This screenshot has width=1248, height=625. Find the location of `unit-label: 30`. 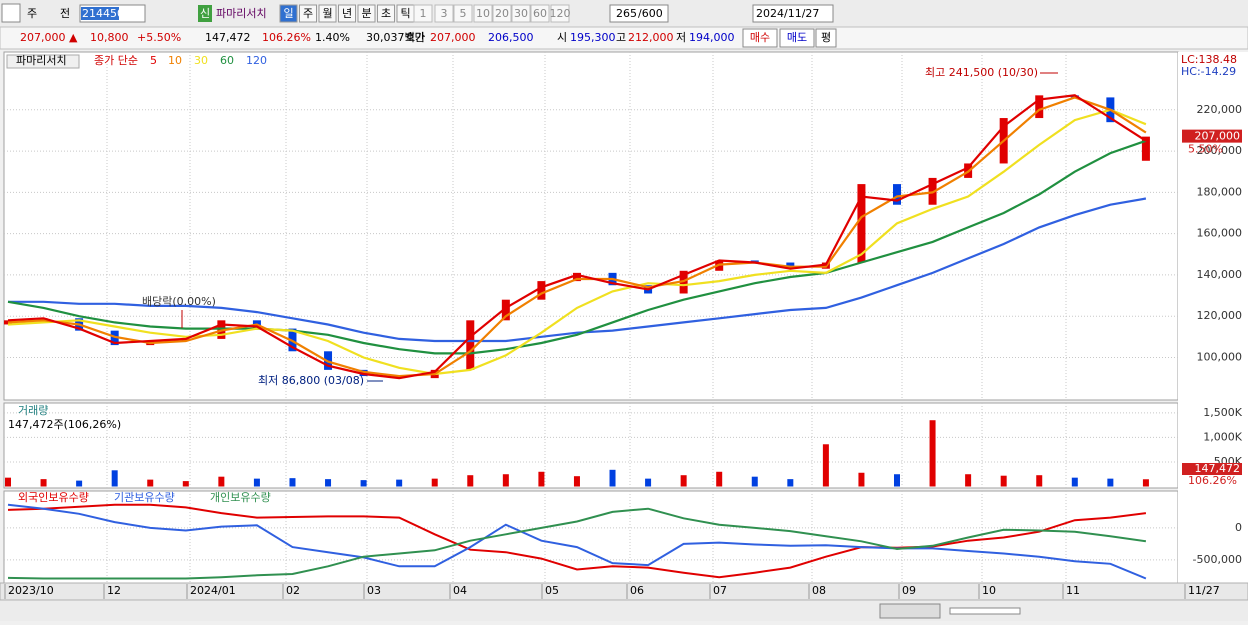

unit-label: 30 is located at coordinates (521, 13).